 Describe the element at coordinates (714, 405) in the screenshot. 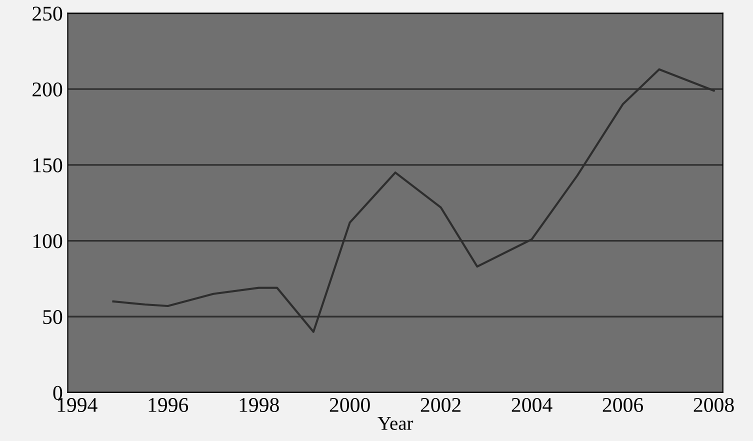

I see `x-tick-label: 2008` at that location.